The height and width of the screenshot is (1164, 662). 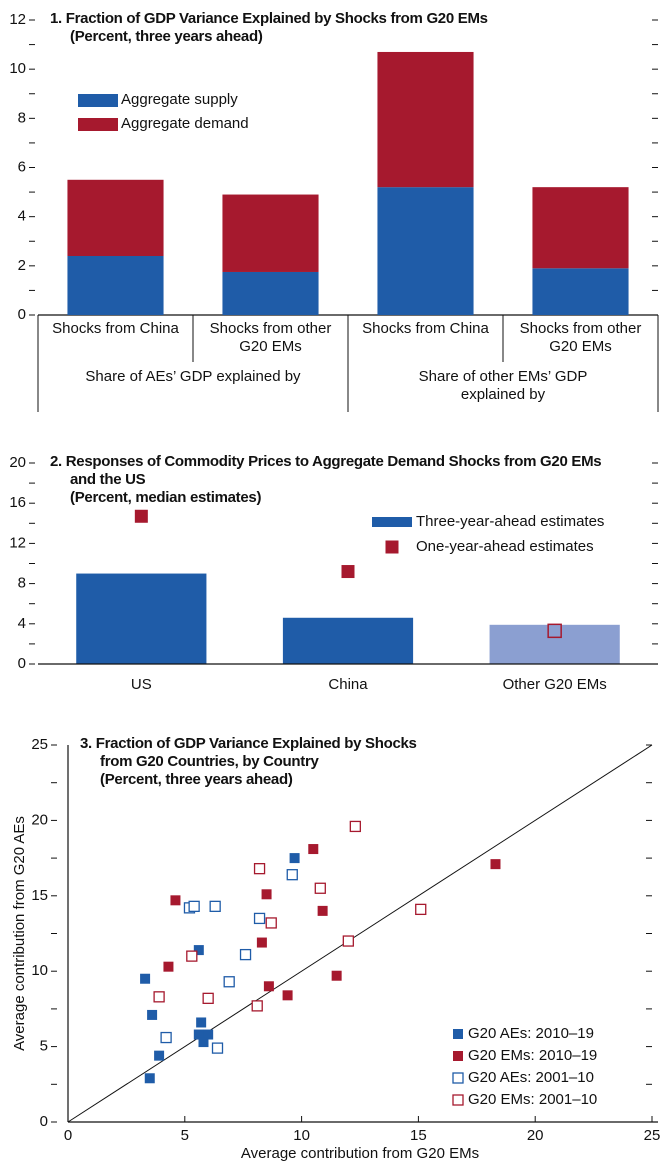 I want to click on x-tick-label: Other G20 EMs, so click(x=555, y=684).